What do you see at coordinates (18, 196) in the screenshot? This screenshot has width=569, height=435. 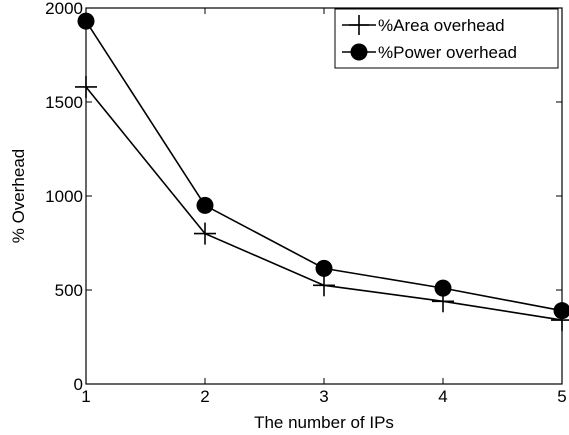 I see `y-axis-label: % Overhead` at bounding box center [18, 196].